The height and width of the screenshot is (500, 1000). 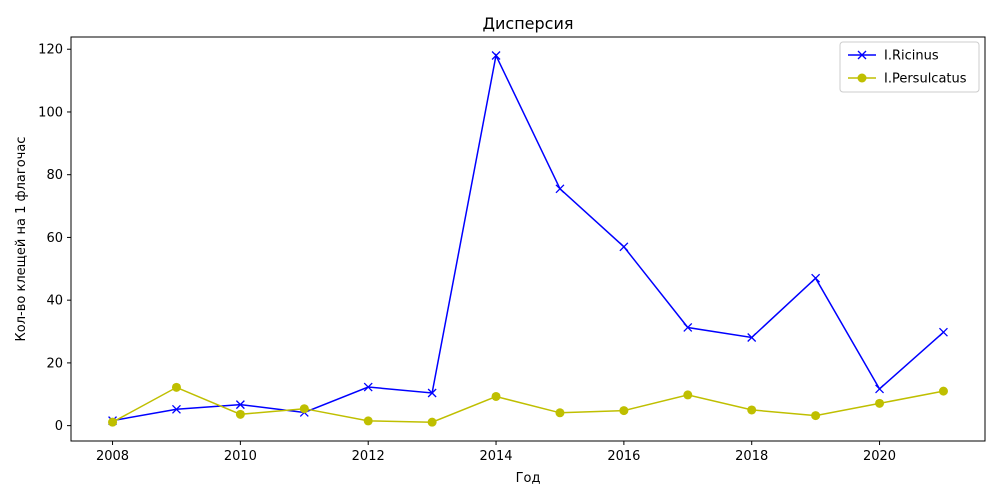 What do you see at coordinates (925, 79) in the screenshot?
I see `legend-label: I.Persulcatus` at bounding box center [925, 79].